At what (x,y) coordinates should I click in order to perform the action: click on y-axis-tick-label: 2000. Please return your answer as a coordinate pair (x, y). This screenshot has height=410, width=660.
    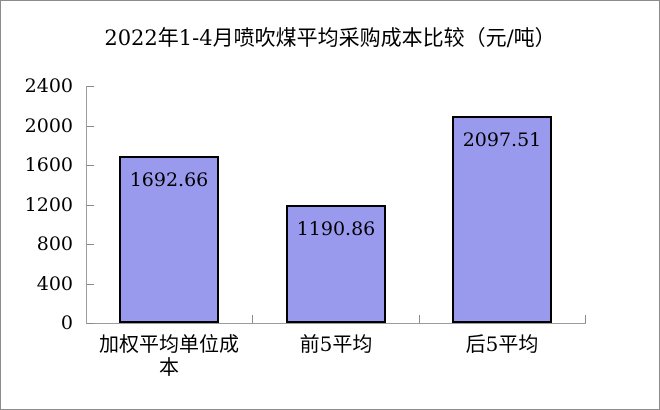
    Looking at the image, I should click on (48, 125).